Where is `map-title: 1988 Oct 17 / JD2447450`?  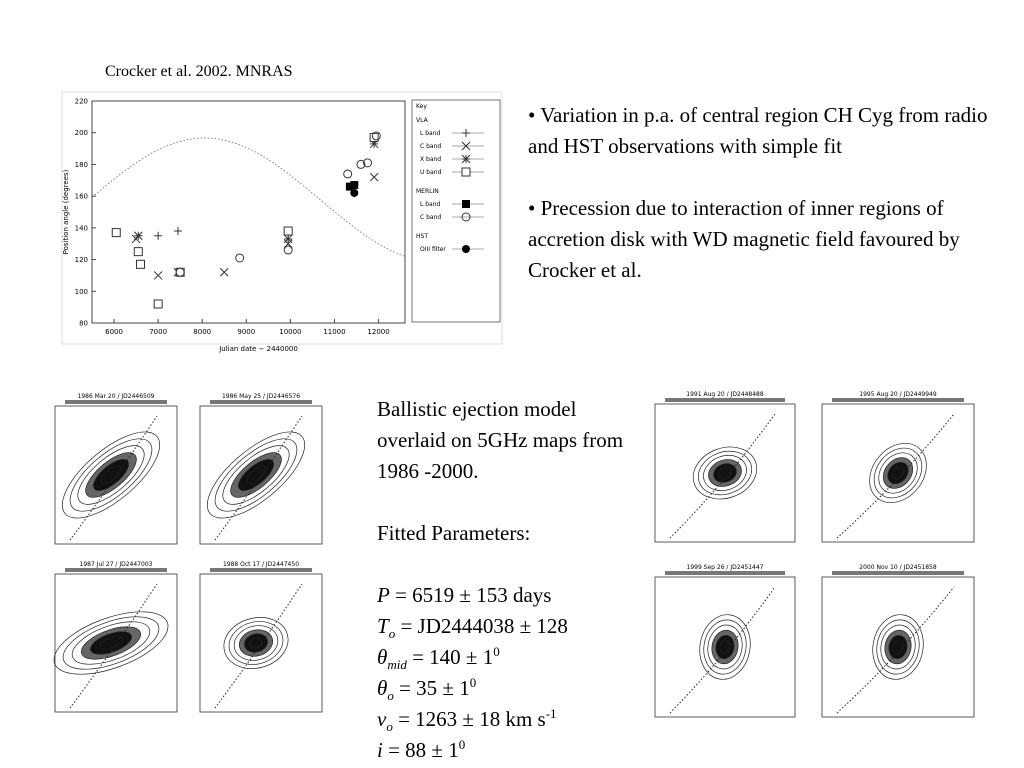 map-title: 1988 Oct 17 / JD2447450 is located at coordinates (261, 564).